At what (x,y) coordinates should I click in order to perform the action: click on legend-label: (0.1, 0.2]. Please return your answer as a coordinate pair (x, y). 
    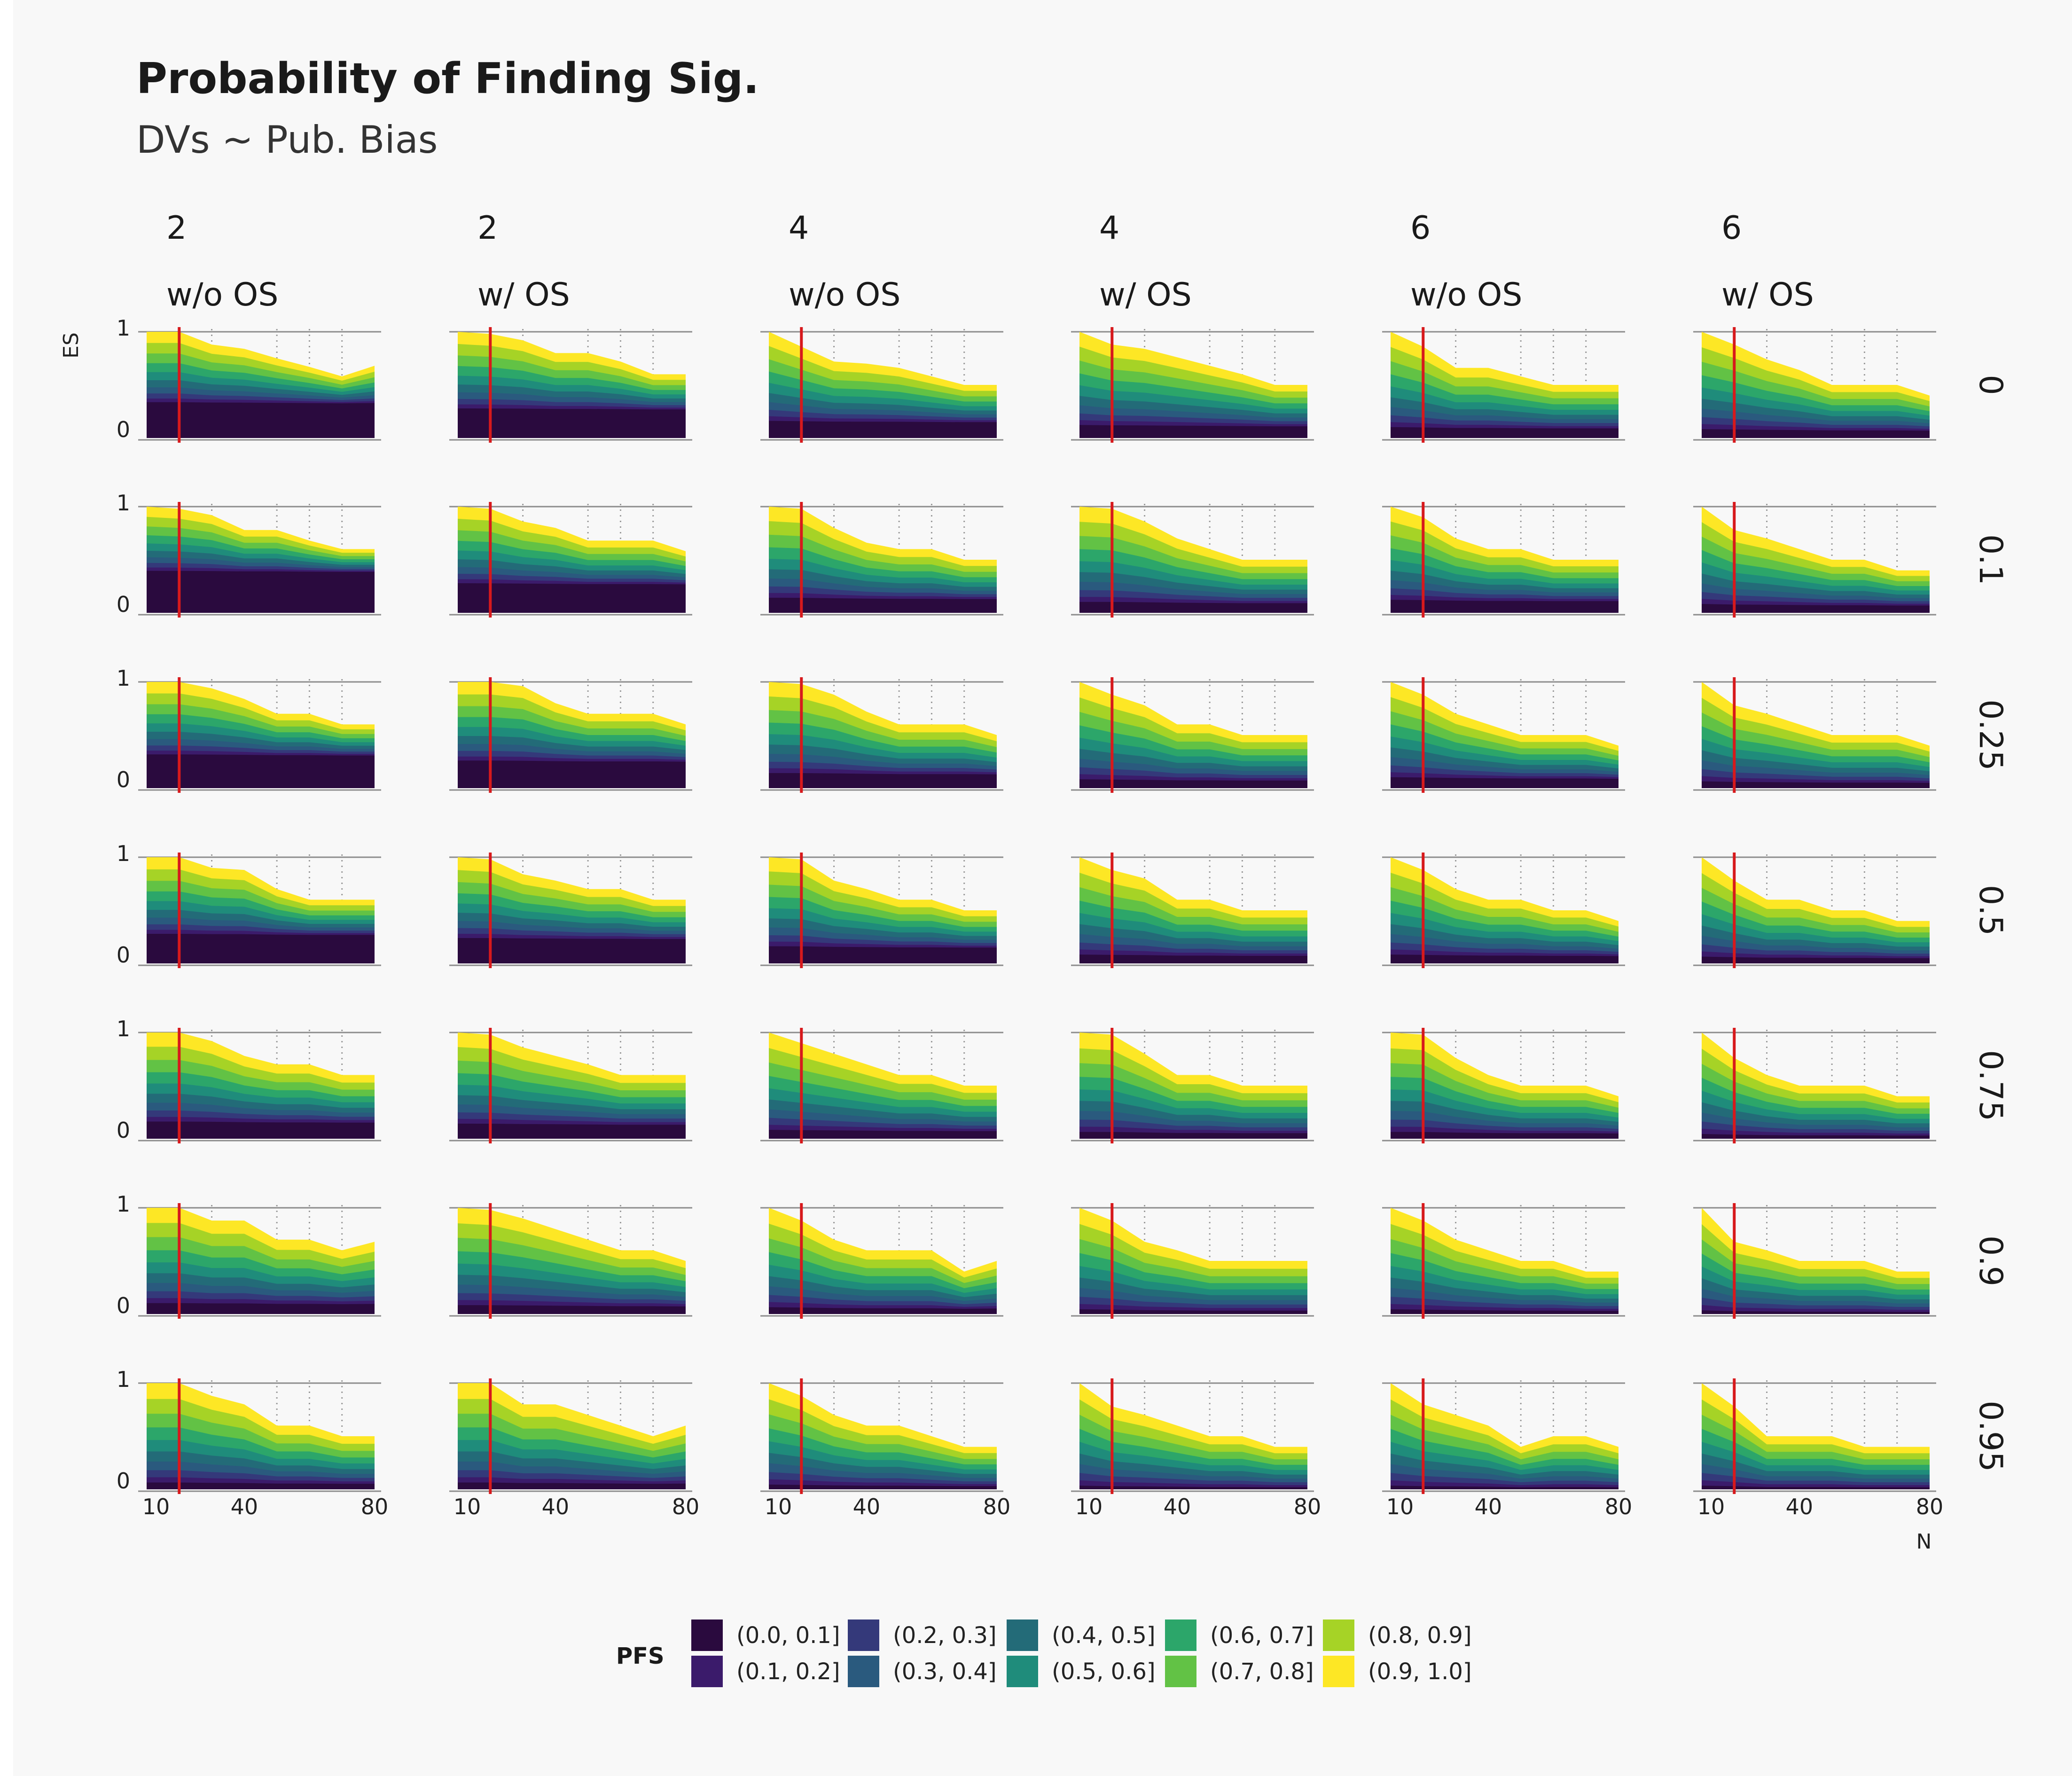
    Looking at the image, I should click on (788, 1672).